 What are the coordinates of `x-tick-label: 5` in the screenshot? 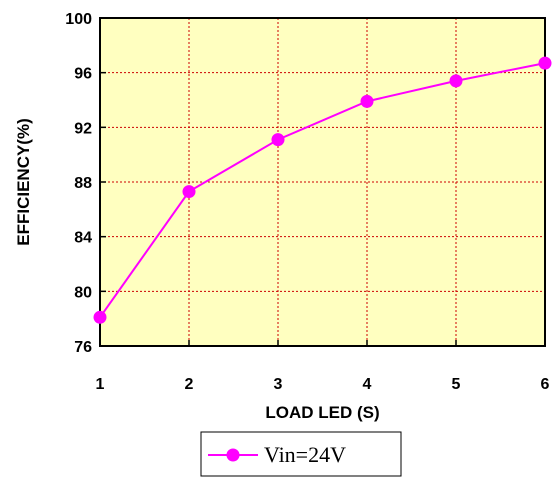 It's located at (456, 384).